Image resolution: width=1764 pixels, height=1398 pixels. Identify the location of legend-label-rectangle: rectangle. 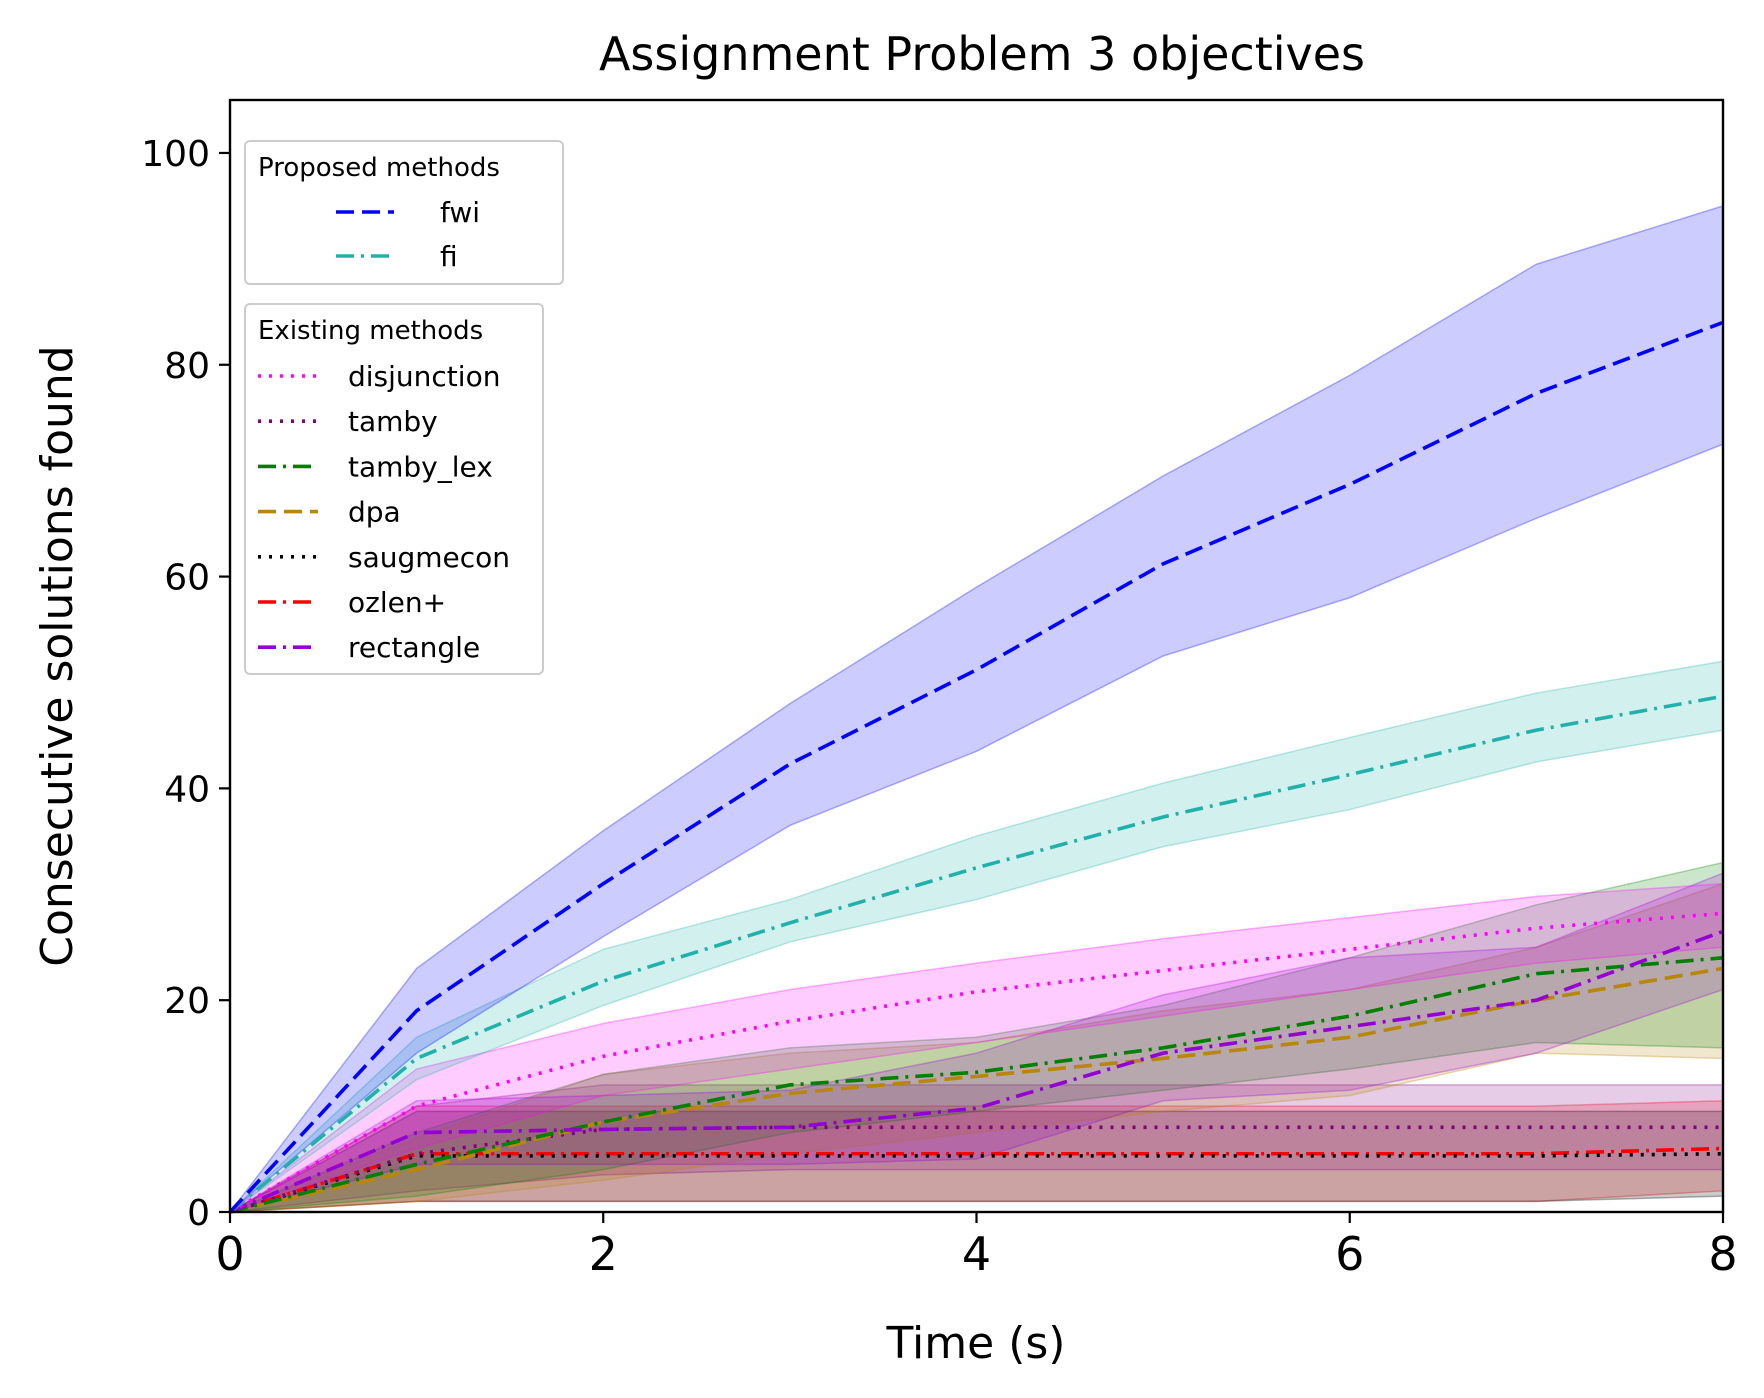
(414, 647).